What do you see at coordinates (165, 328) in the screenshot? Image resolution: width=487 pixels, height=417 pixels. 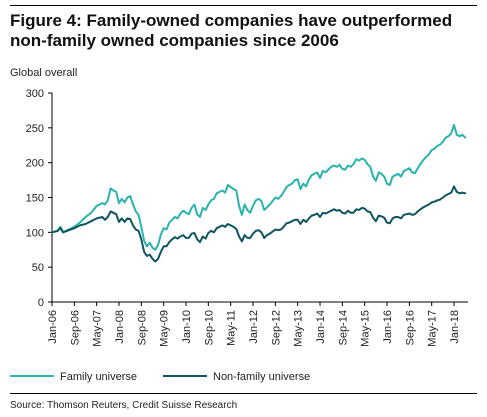 I see `x-tick-label: May-09` at bounding box center [165, 328].